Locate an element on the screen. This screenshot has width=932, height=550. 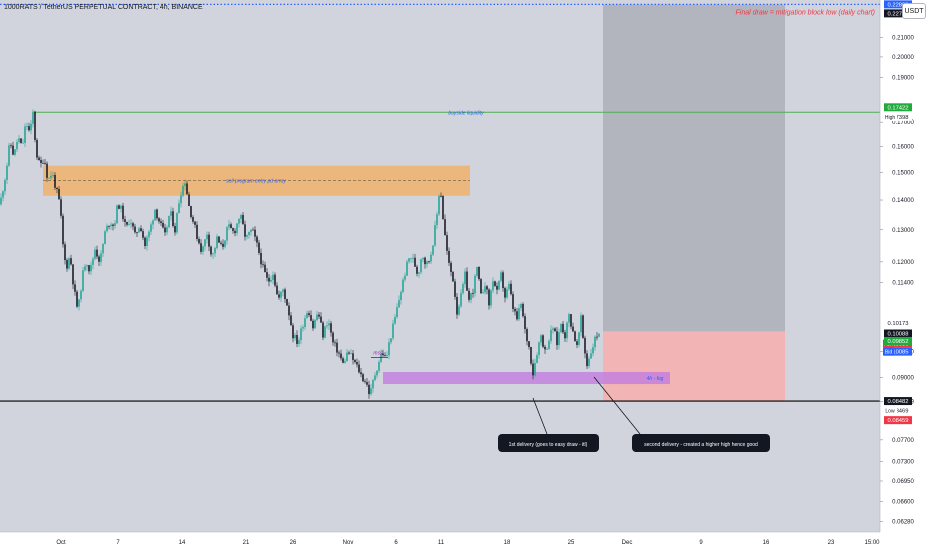
stop-zone is located at coordinates (694, 366).